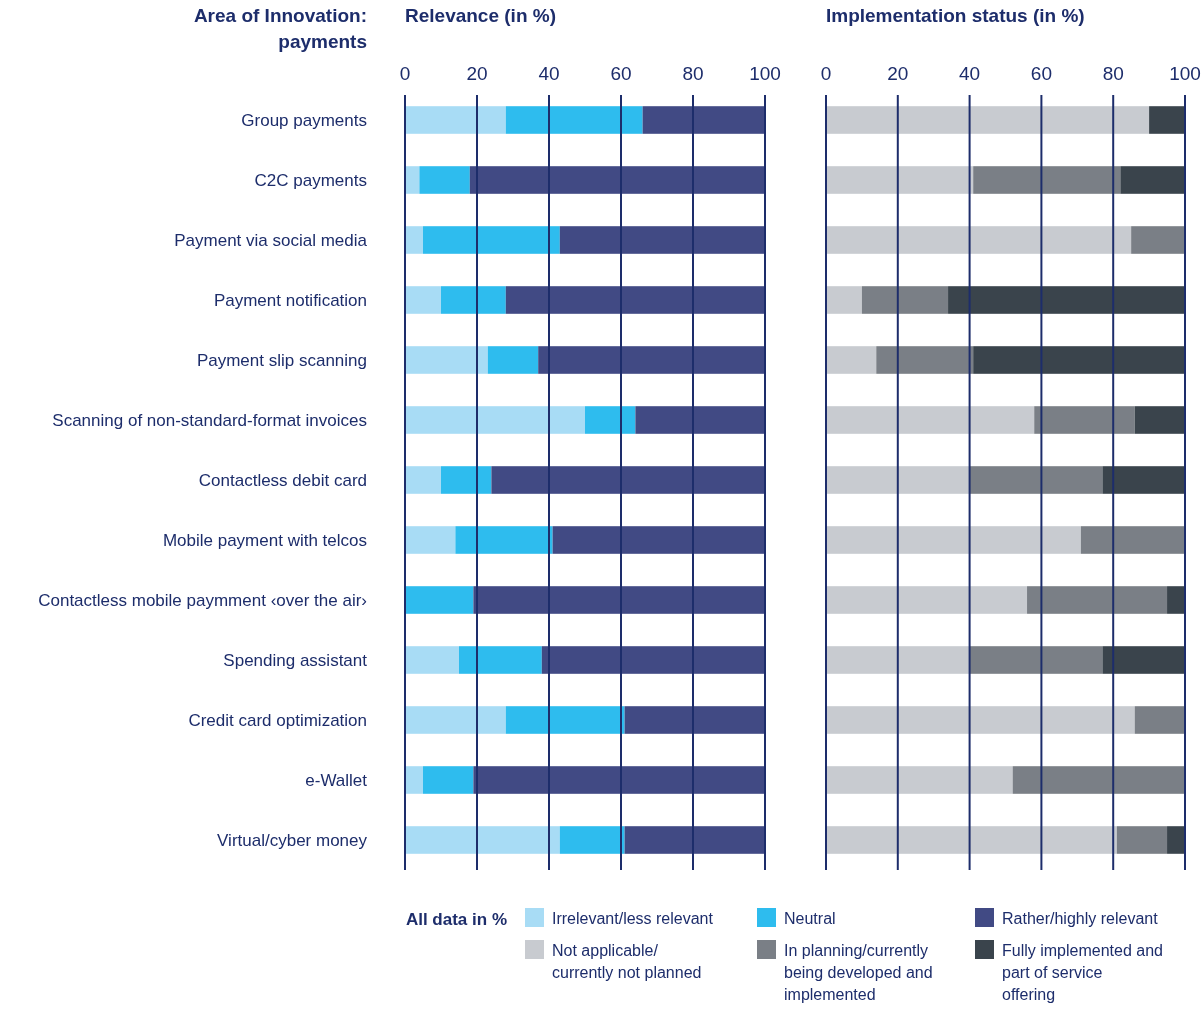  Describe the element at coordinates (1082, 972) in the screenshot. I see `legend-label: Fully implemented and part of service offering` at that location.